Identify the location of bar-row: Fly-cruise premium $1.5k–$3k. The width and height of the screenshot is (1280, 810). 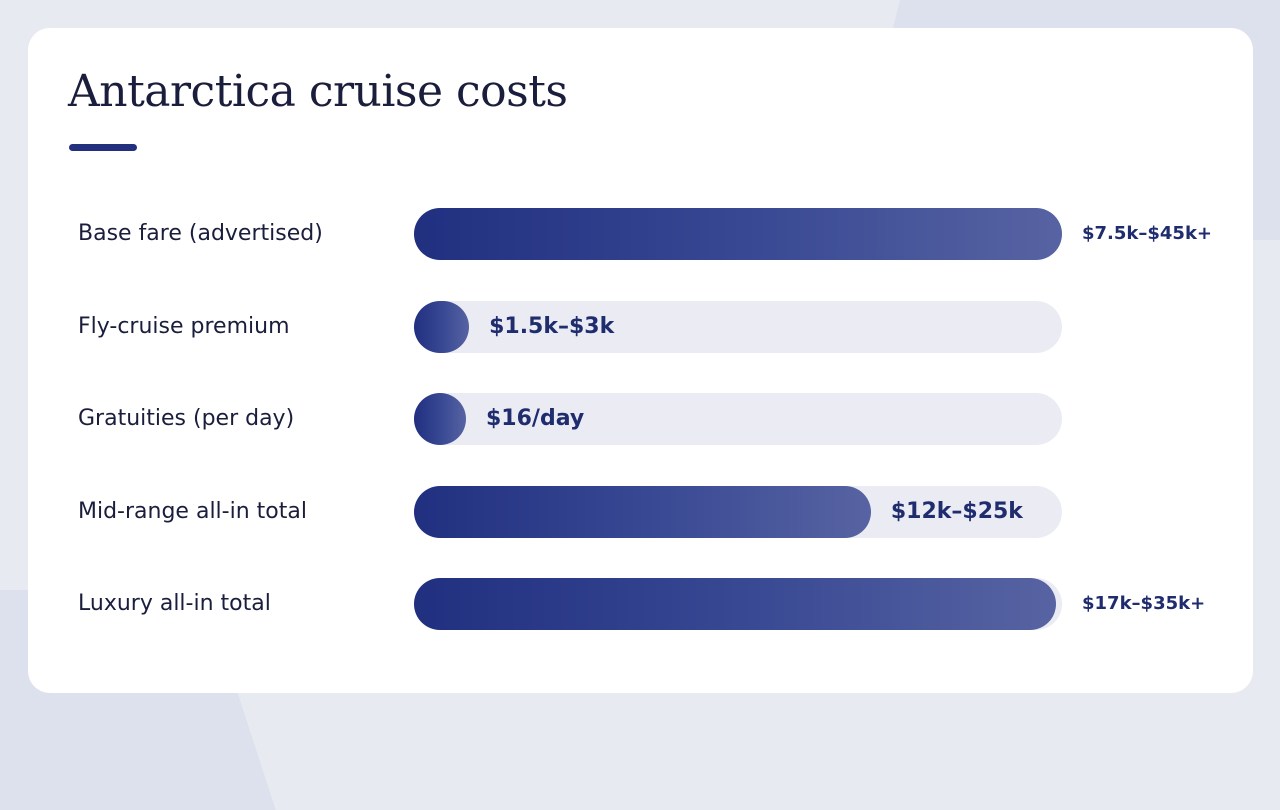
(640, 326).